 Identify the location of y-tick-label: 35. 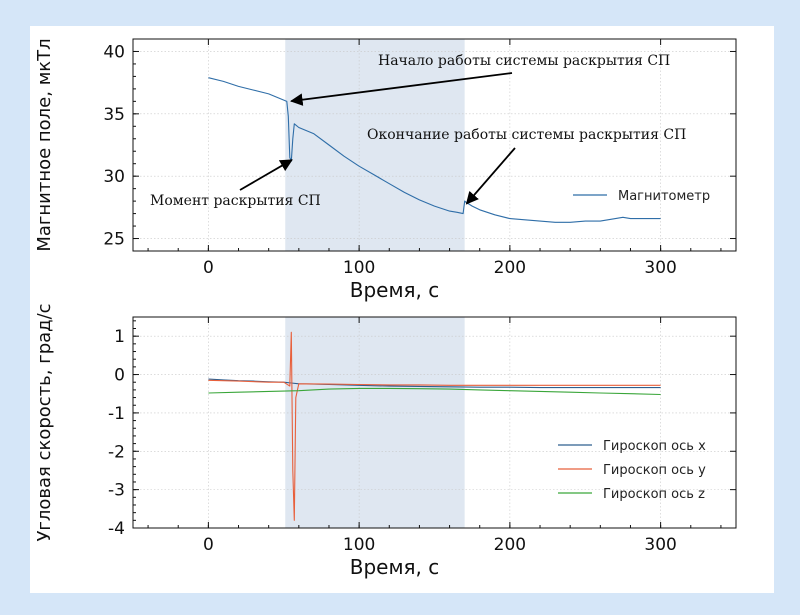
(114, 115).